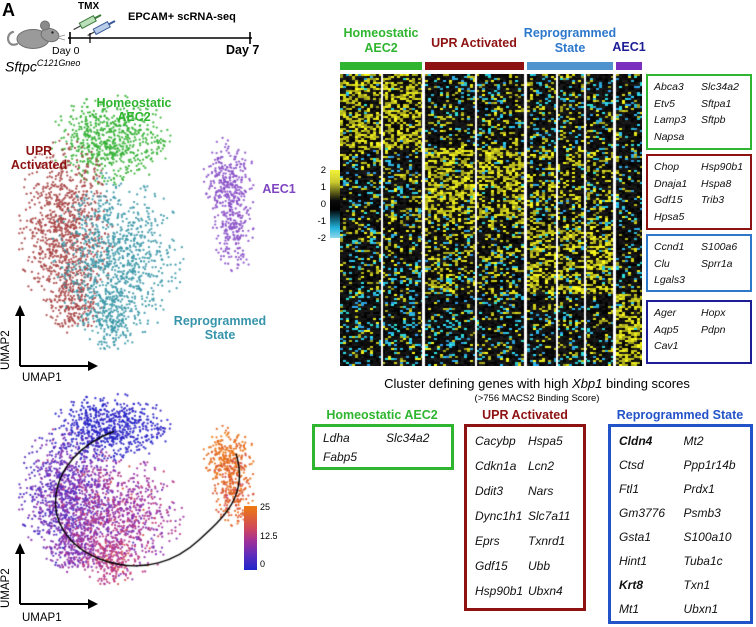 This screenshot has height=627, width=756. I want to click on gene-label: Lcn2, so click(541, 466).